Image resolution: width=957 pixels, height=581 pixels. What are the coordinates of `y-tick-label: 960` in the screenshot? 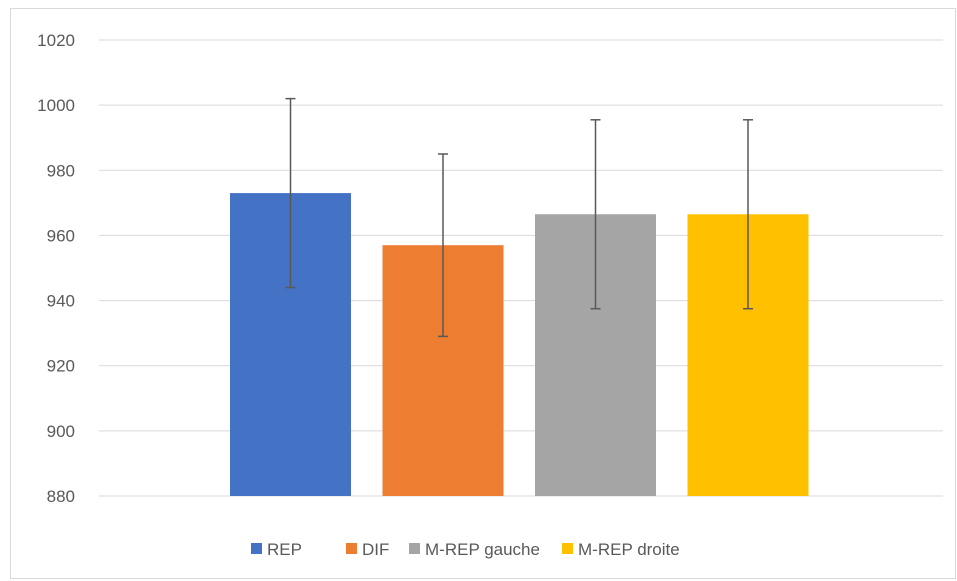 It's located at (61, 235).